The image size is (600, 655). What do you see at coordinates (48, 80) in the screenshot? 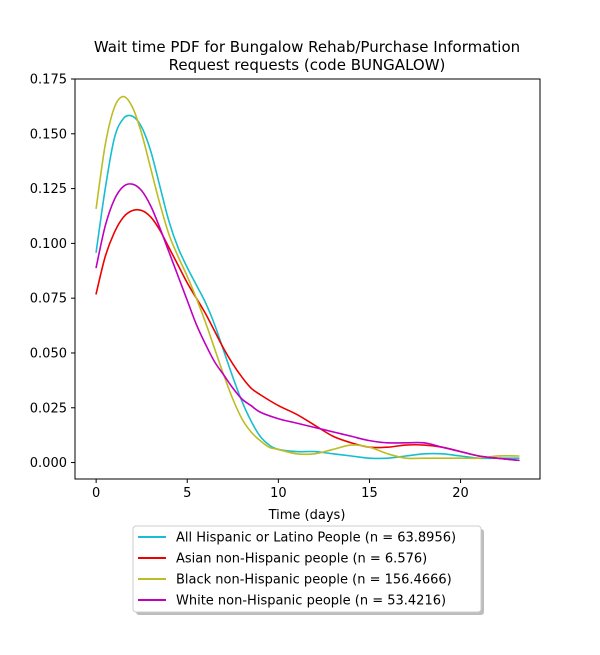
I see `y-tick-label: 0.175` at bounding box center [48, 80].